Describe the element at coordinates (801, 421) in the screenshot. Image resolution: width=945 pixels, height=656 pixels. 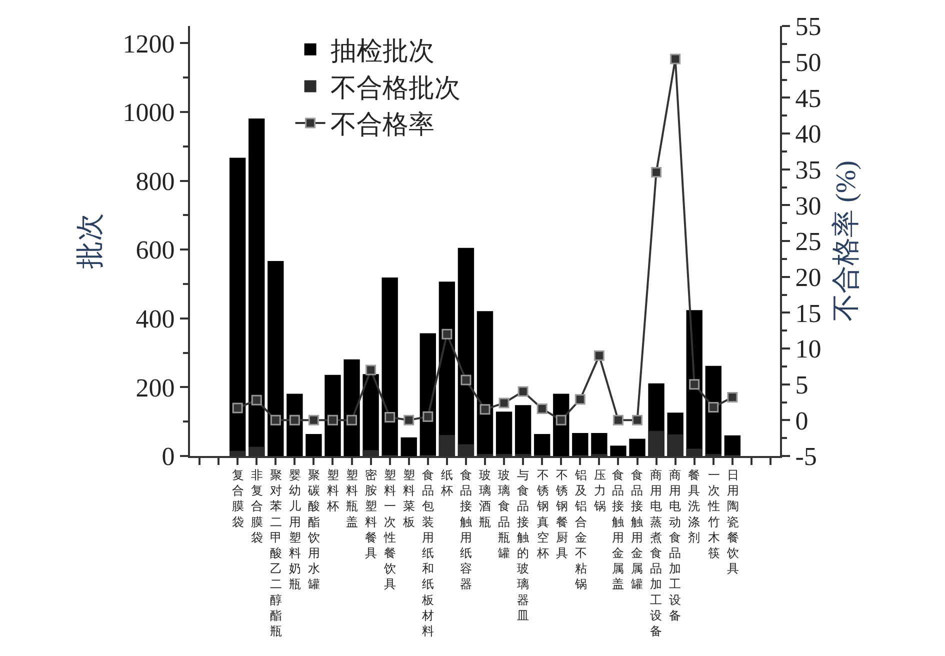
I see `y2-tick-label: 0` at that location.